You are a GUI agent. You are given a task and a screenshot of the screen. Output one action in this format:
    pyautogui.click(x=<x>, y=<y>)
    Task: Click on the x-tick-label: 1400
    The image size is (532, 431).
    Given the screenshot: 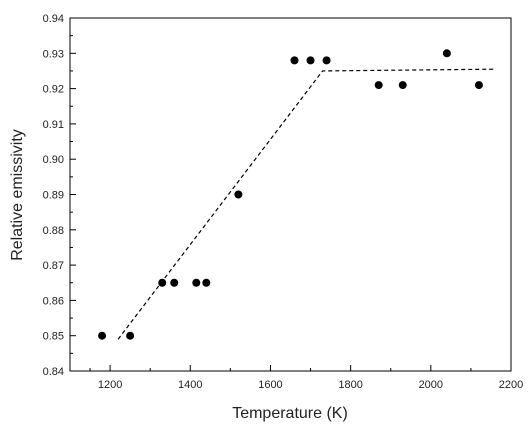 What is the action you would take?
    pyautogui.click(x=190, y=385)
    